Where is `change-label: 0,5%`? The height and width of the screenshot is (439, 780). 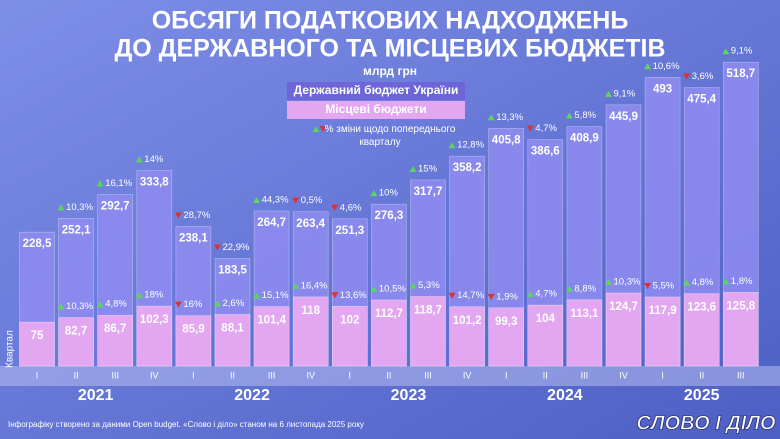 change-label: 0,5% is located at coordinates (312, 200).